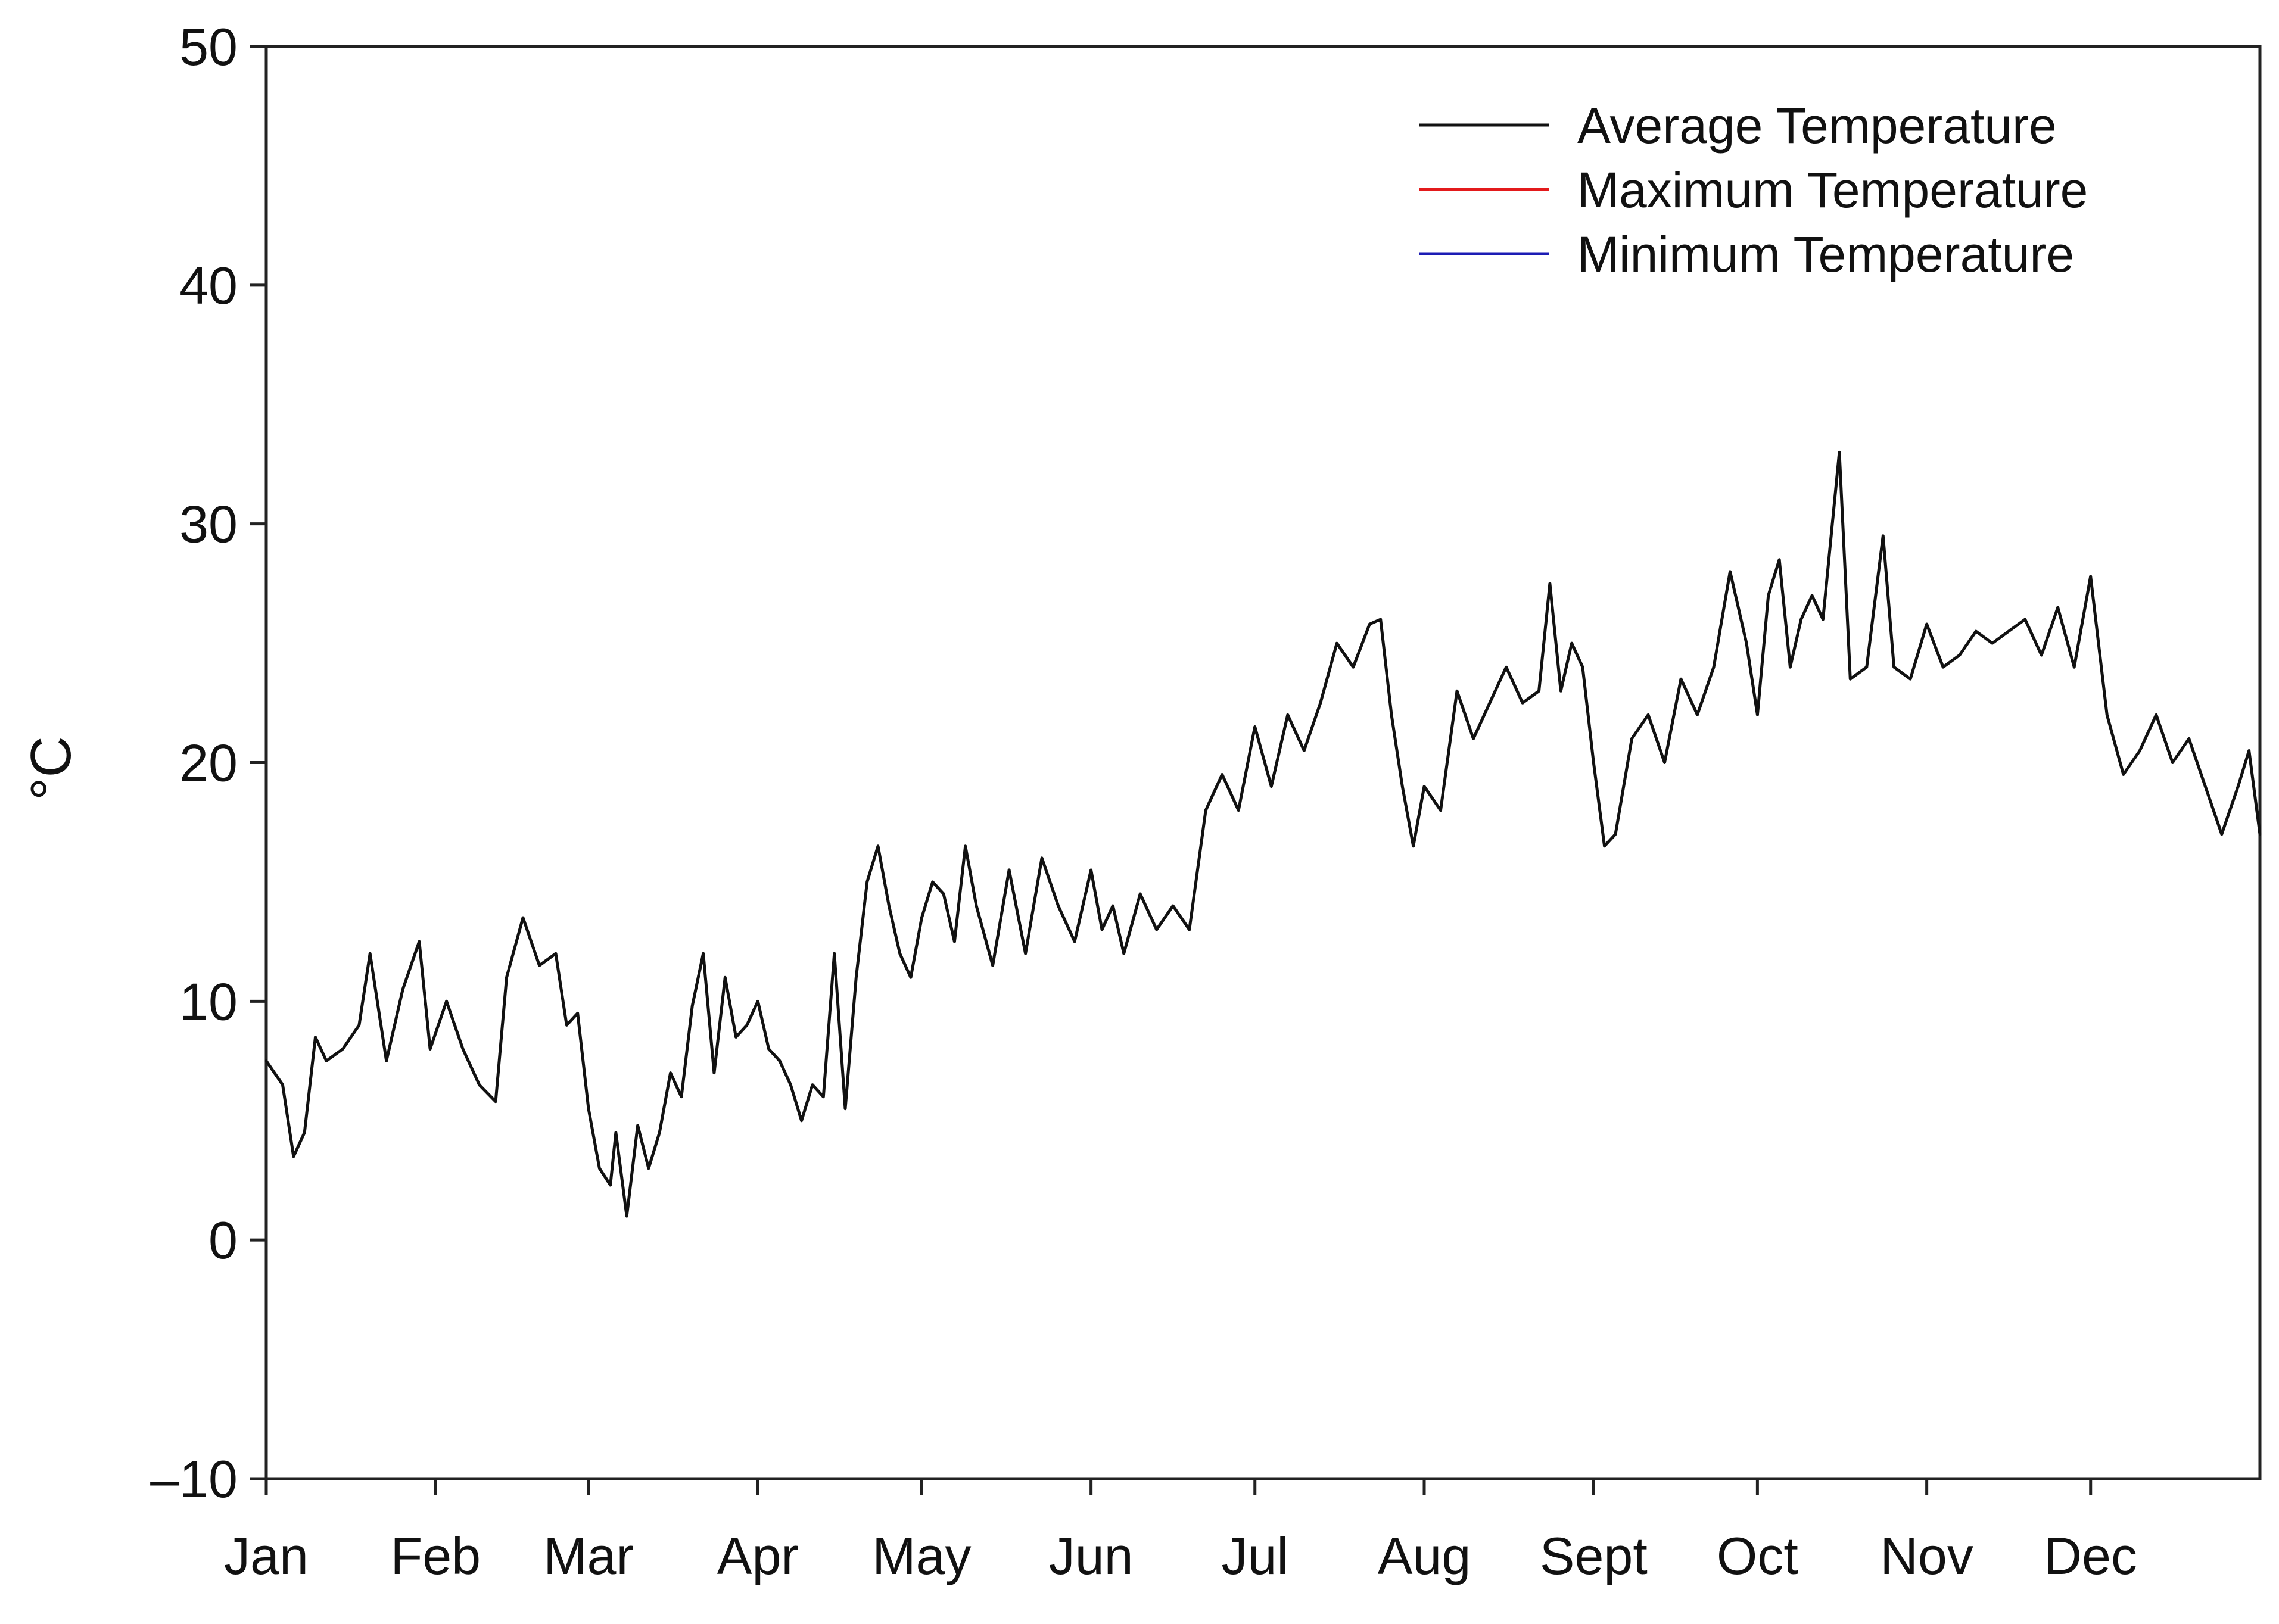 This screenshot has height=1624, width=2279. I want to click on y-tick-label: –10, so click(194, 1479).